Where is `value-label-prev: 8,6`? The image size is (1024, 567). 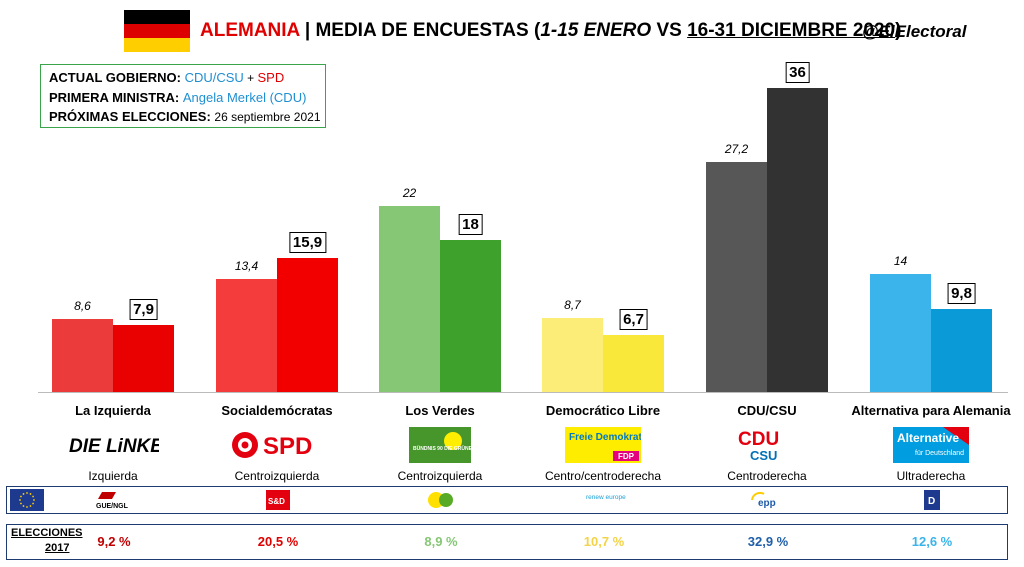 value-label-prev: 8,6 is located at coordinates (82, 306).